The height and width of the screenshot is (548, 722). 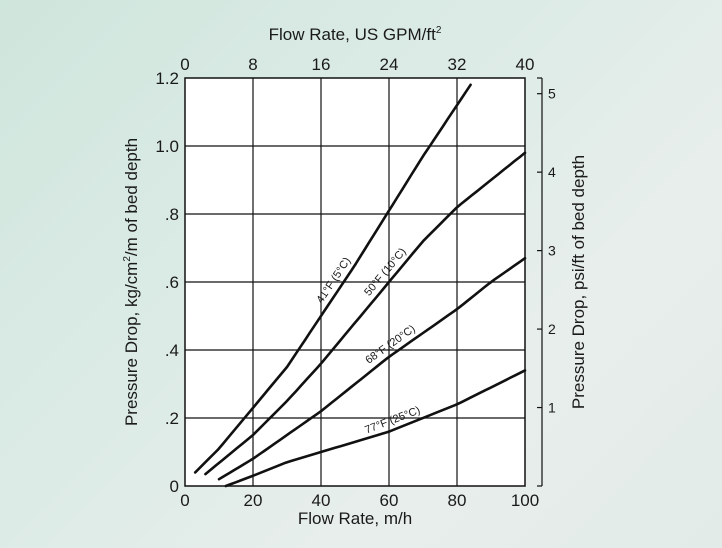 I want to click on y-axis-title-post: /m of bed depth, so click(x=131, y=197).